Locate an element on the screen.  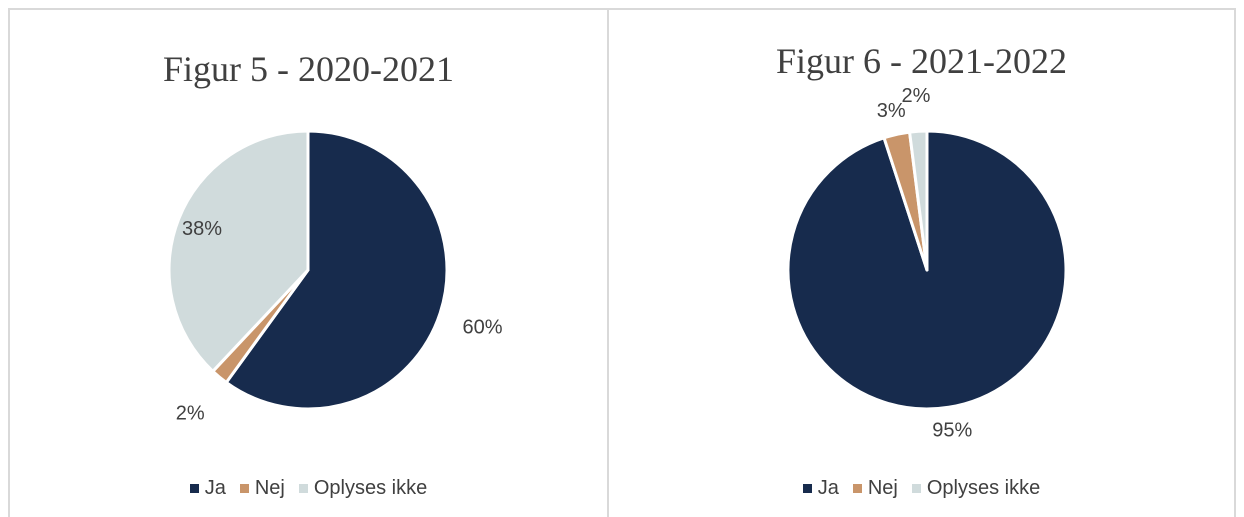
data-label: 60% is located at coordinates (482, 328).